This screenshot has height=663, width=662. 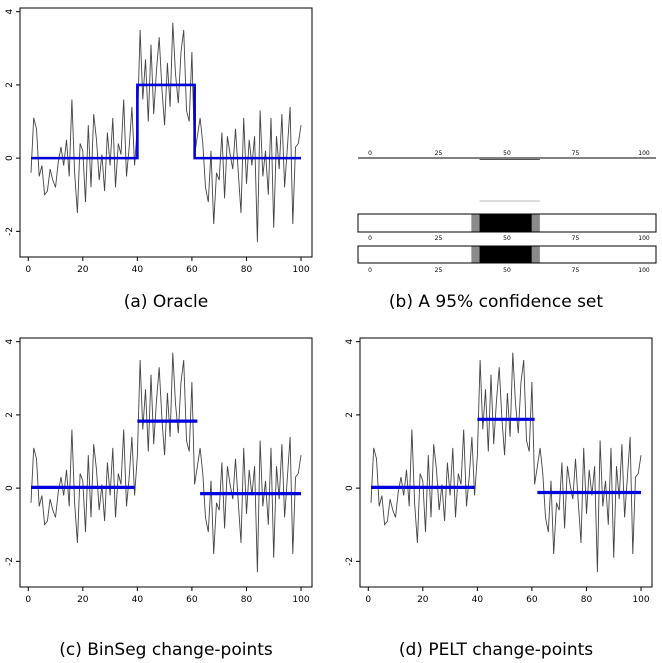 What do you see at coordinates (507, 212) in the screenshot?
I see `confidence-set-graphic: 0 25 50 75 100 0 25 50 75 100 0 25 50 75 100` at bounding box center [507, 212].